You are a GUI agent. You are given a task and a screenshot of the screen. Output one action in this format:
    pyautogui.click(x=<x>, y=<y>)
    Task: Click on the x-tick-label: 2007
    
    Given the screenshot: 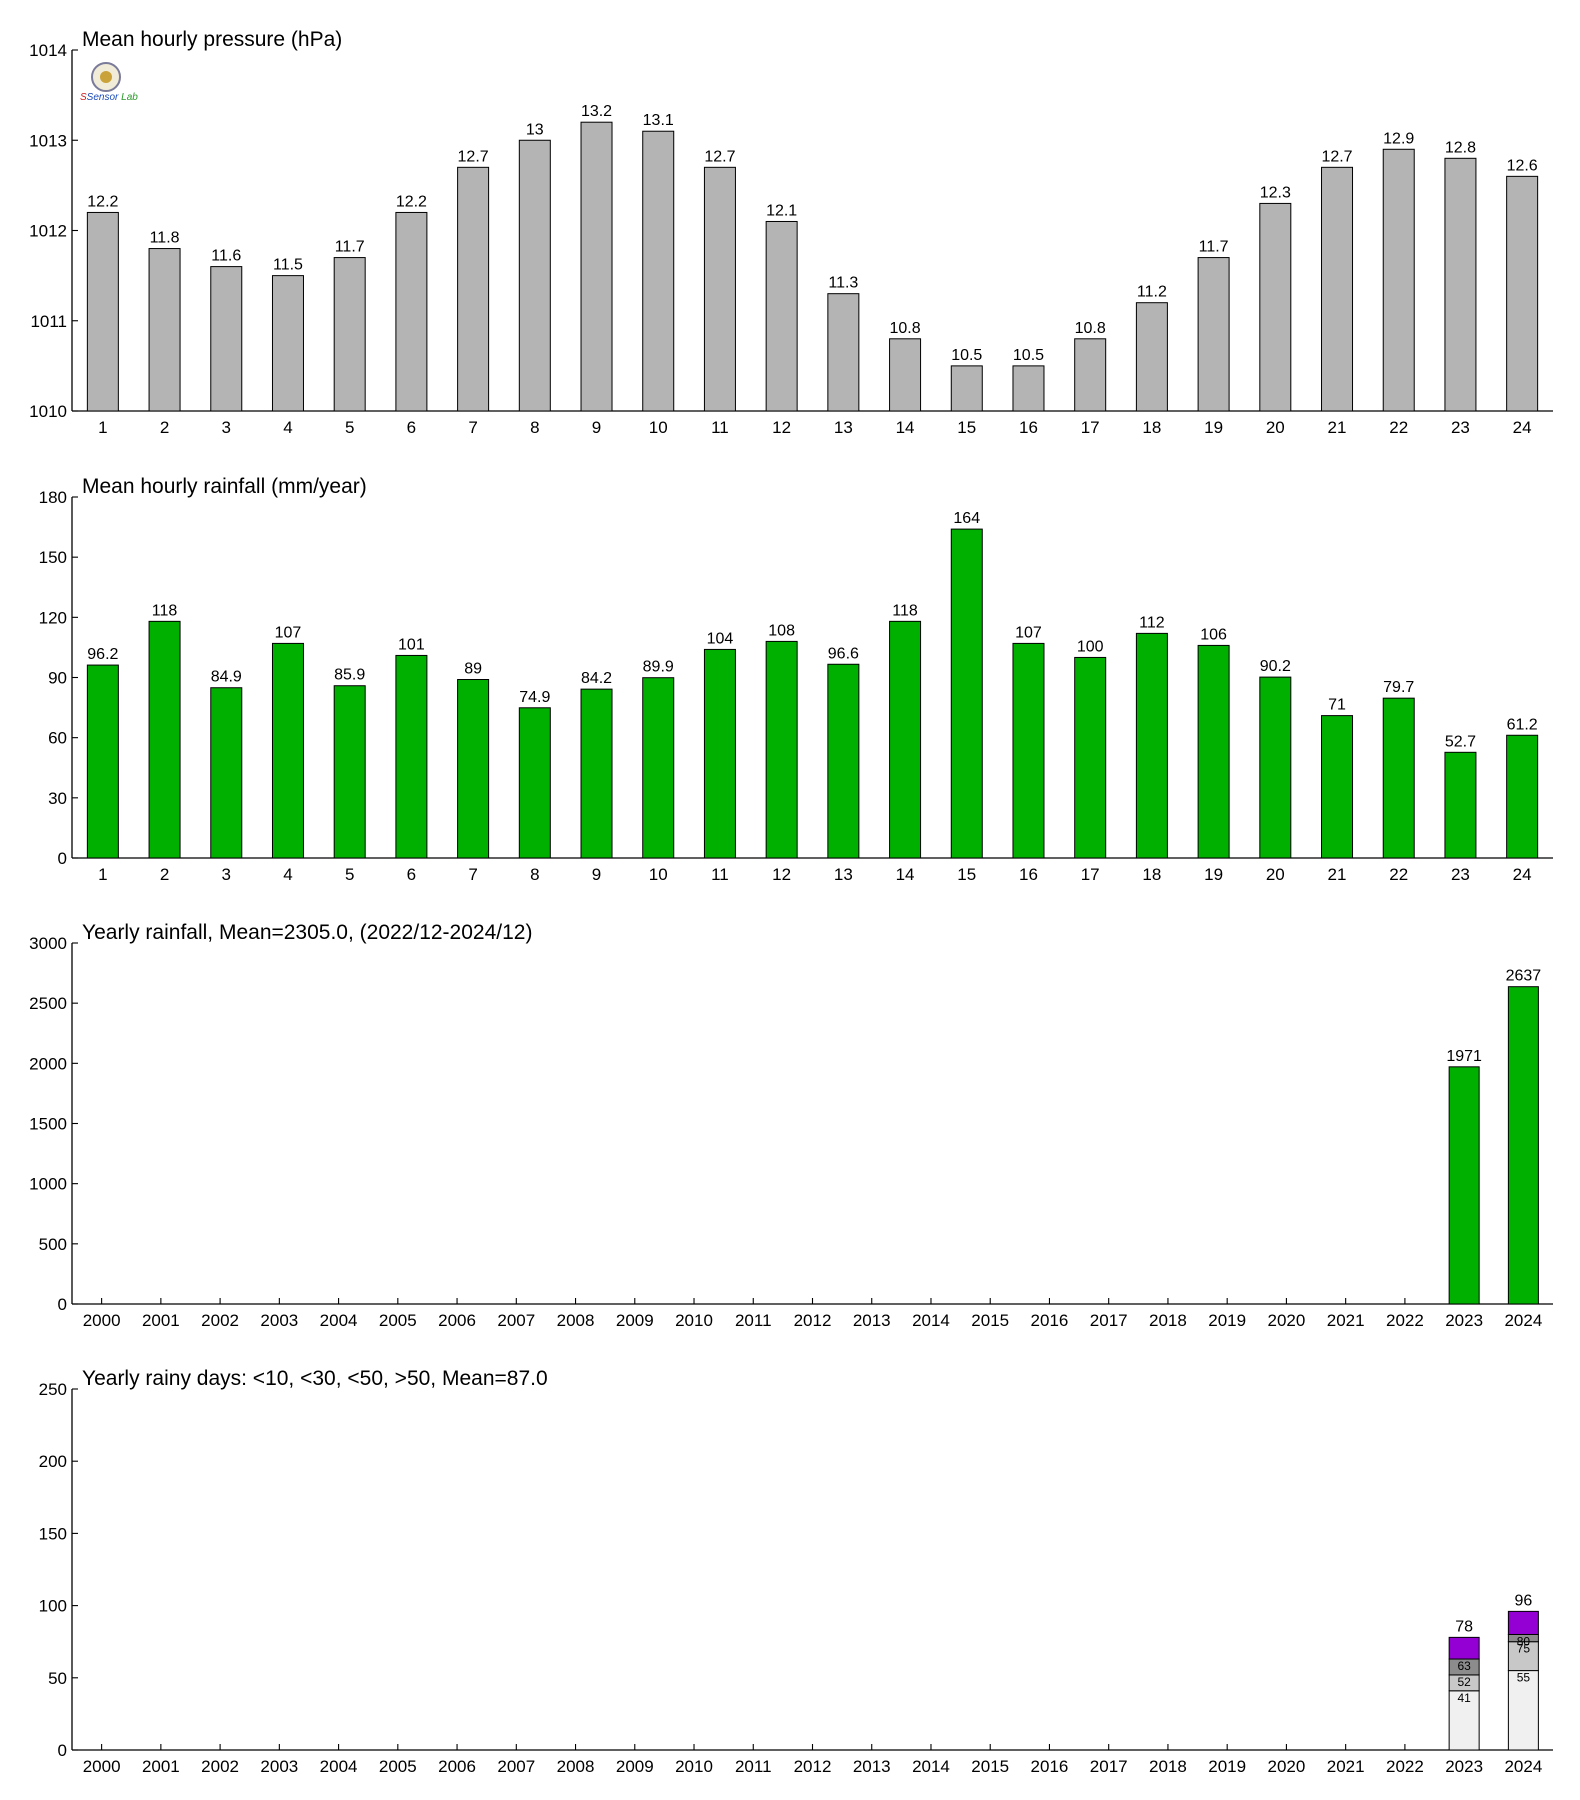 What is the action you would take?
    pyautogui.click(x=516, y=1320)
    